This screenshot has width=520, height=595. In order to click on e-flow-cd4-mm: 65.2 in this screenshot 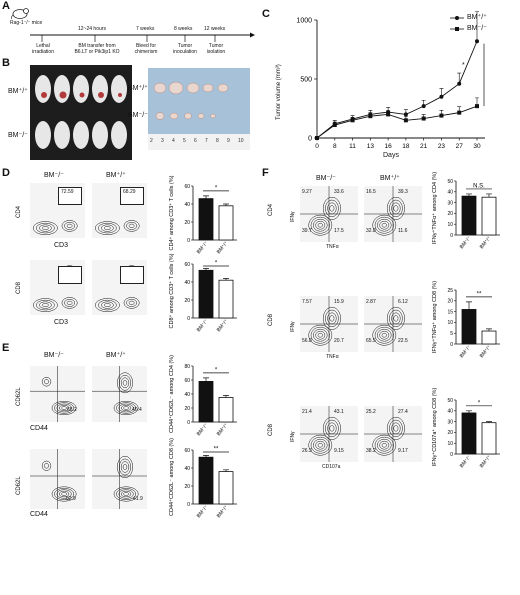, I will do `click(57, 394)`.